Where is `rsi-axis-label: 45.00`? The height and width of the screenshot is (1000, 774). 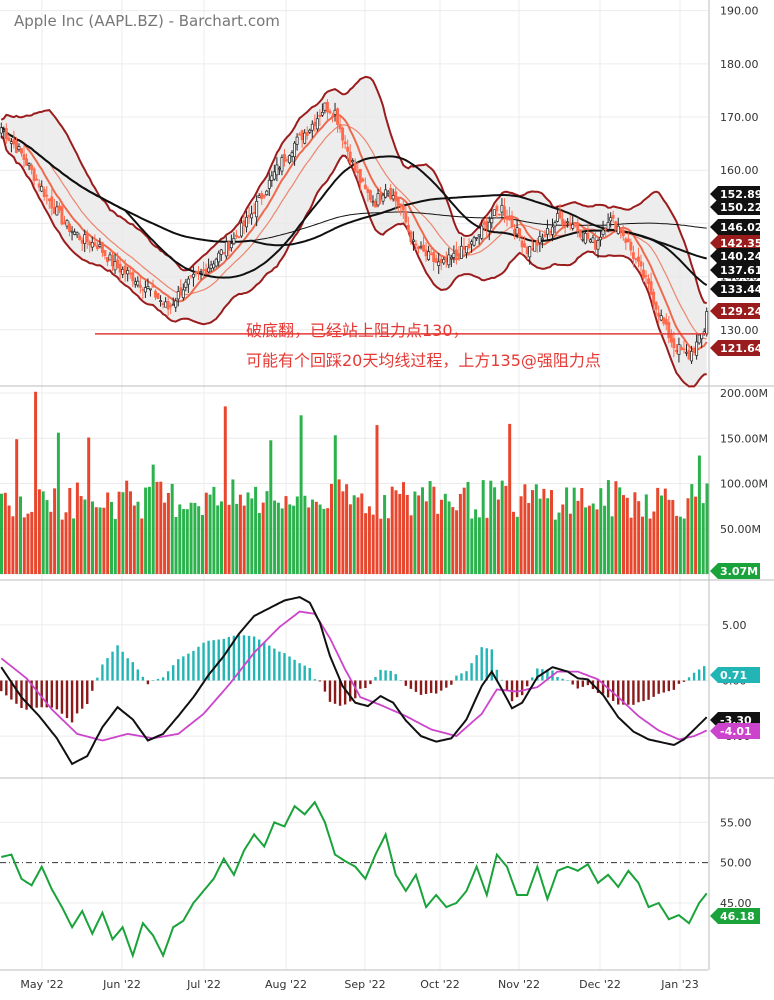
rsi-axis-label: 45.00 is located at coordinates (736, 903).